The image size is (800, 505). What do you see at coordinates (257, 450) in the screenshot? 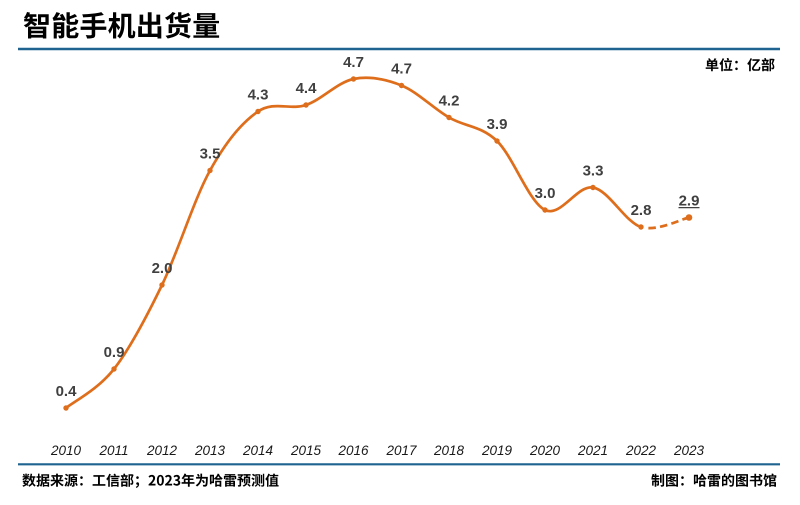
I see `svg-text: 2014` at bounding box center [257, 450].